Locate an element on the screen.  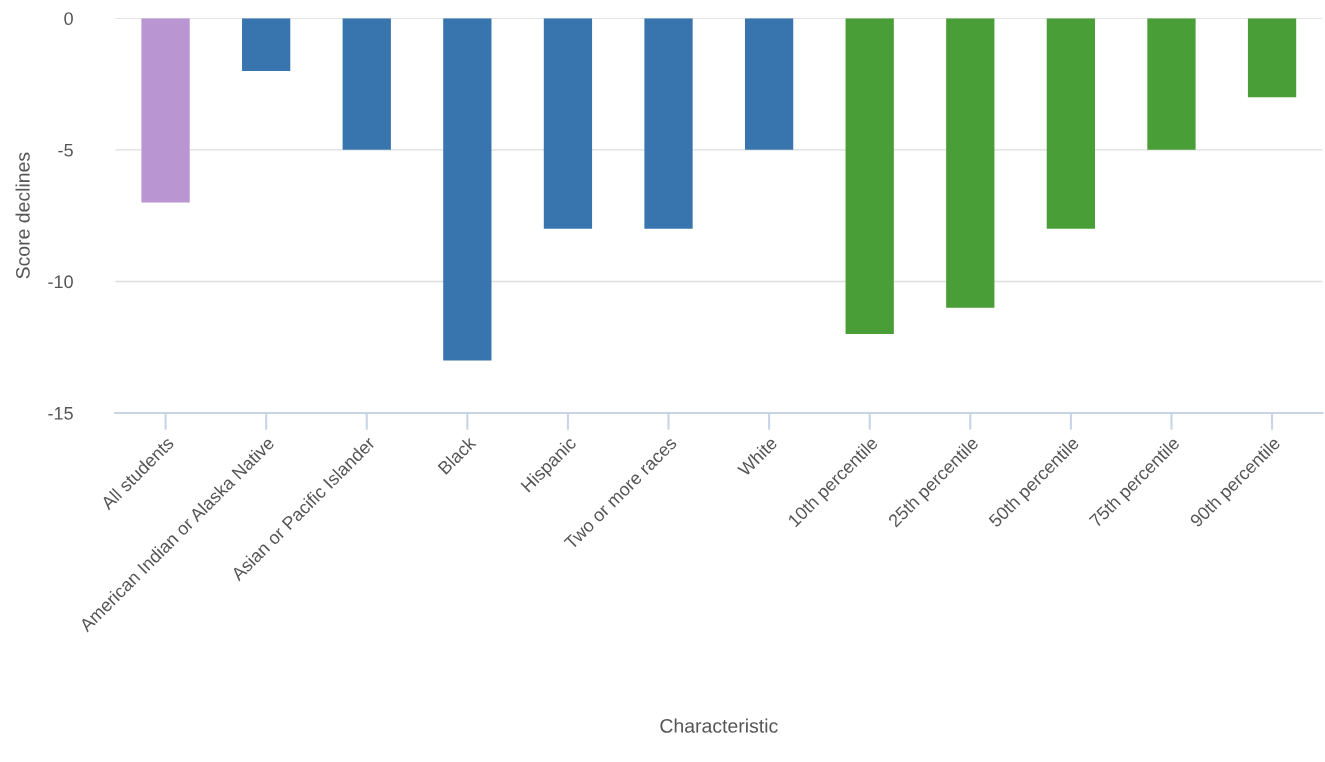
y-tick-label: -15 is located at coordinates (60, 413).